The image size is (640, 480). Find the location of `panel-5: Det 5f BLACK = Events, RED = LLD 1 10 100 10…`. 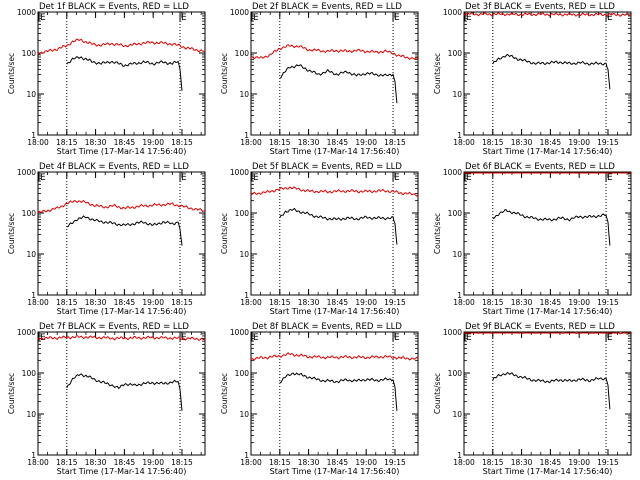

panel-5: Det 5f BLACK = Events, RED = LLD 1 10 100 10… is located at coordinates (319, 239).